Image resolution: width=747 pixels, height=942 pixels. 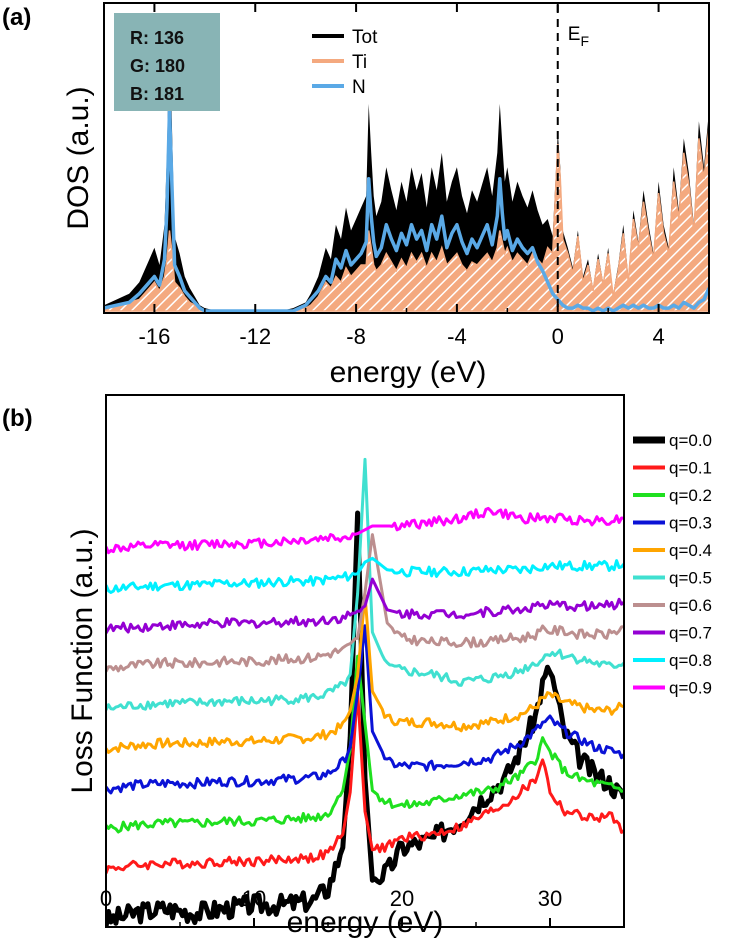 What do you see at coordinates (365, 922) in the screenshot?
I see `panel-b-x-axis-title: energy (eV)` at bounding box center [365, 922].